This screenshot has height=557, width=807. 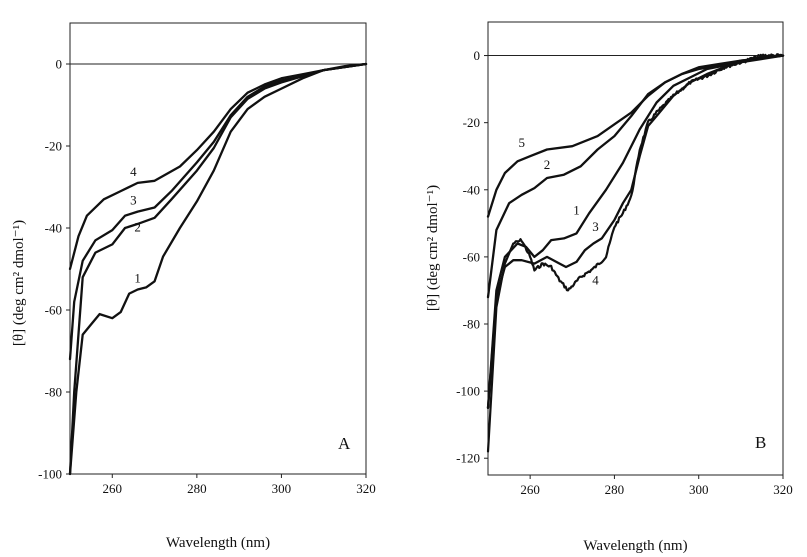 I want to click on panel-letter: B, so click(x=760, y=442).